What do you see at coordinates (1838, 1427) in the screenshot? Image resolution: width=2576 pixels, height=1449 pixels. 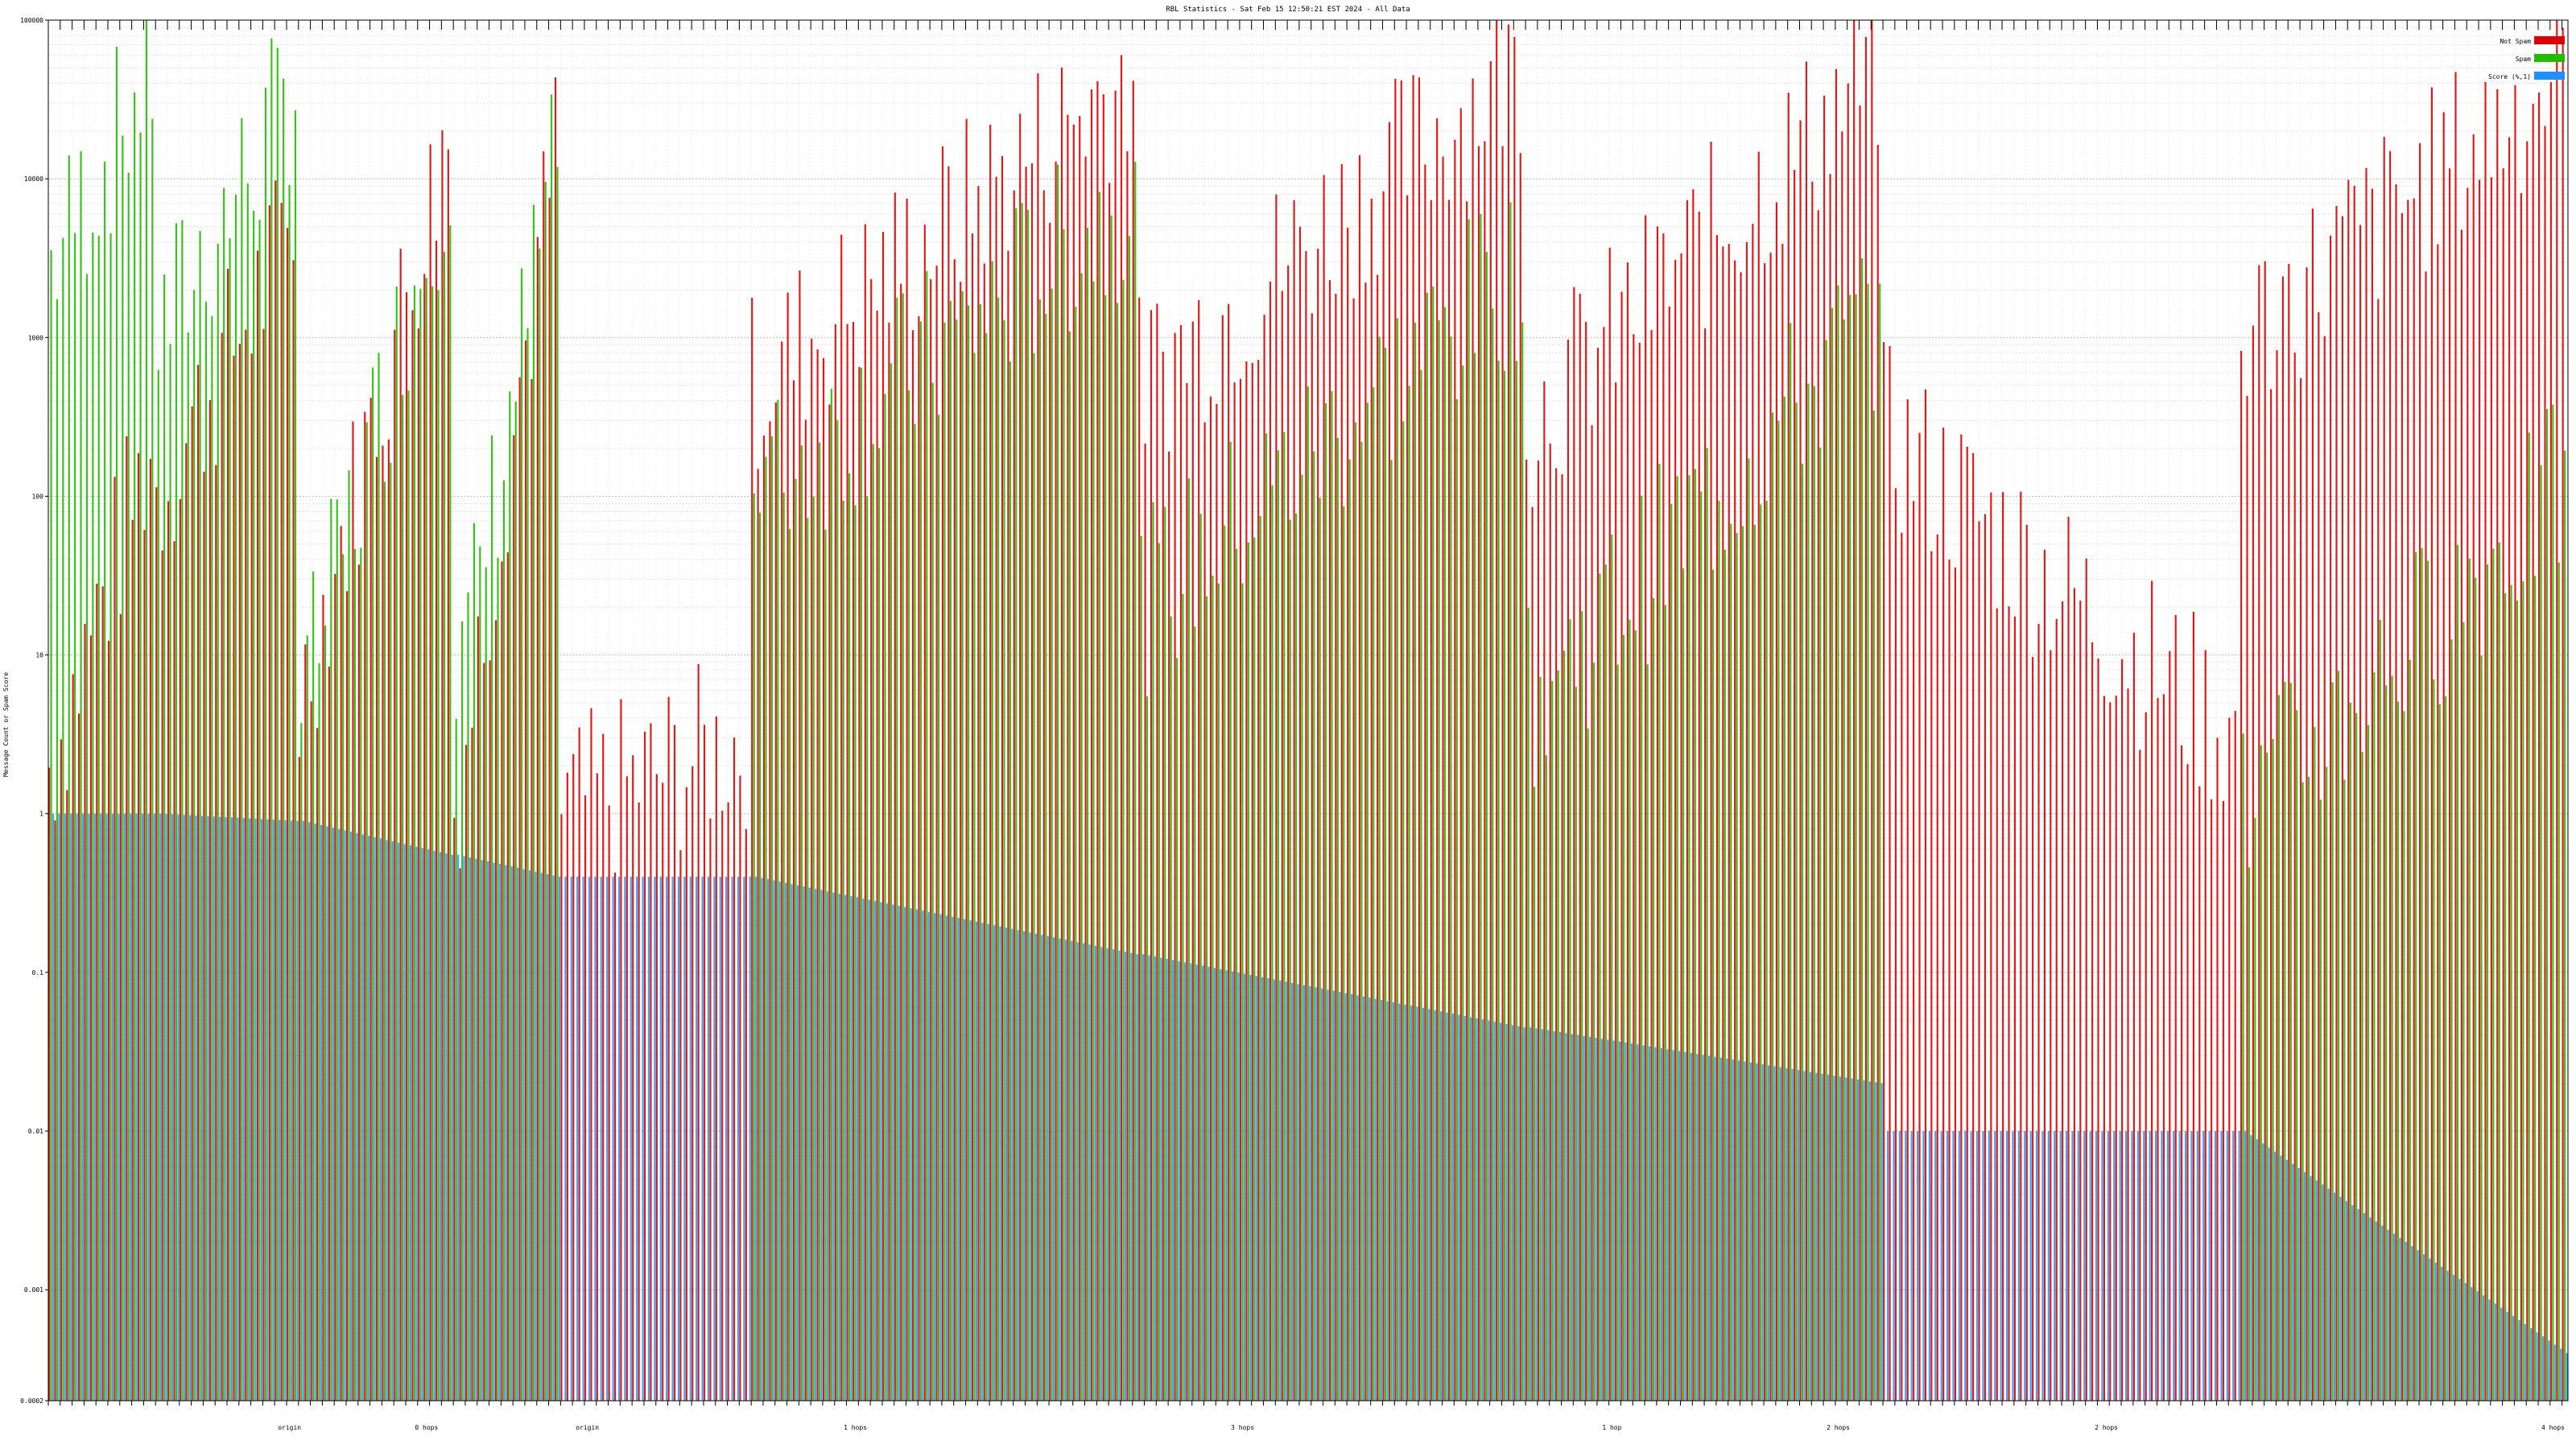 I see `x-tick-label: 2 hops` at bounding box center [1838, 1427].